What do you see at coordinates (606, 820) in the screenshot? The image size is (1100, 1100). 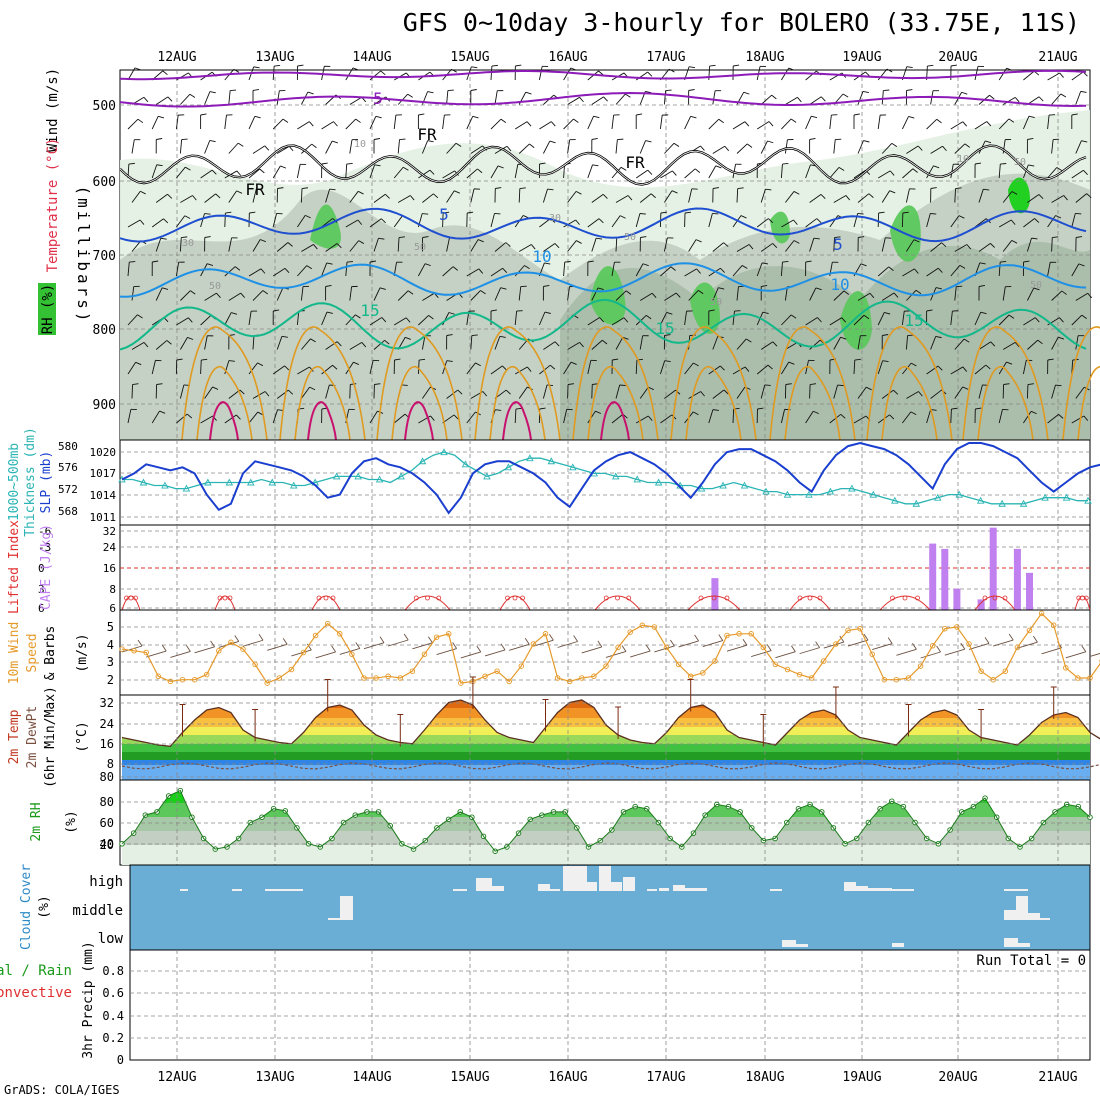 I see `rh2m-line` at bounding box center [606, 820].